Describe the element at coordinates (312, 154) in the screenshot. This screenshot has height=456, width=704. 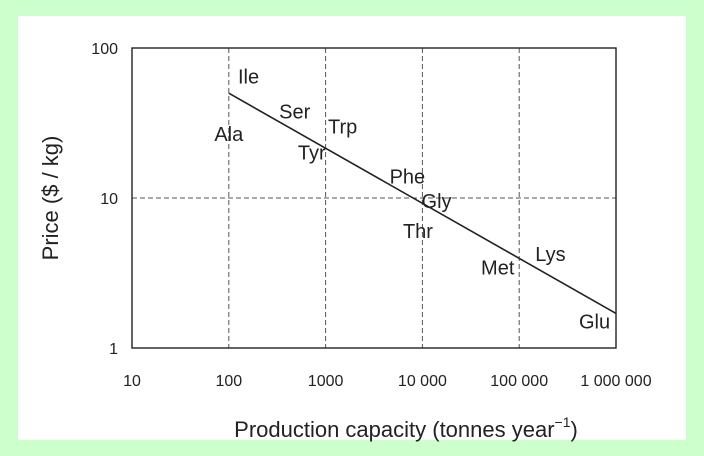
I see `amino-acid-label-tyr: Tyr` at that location.